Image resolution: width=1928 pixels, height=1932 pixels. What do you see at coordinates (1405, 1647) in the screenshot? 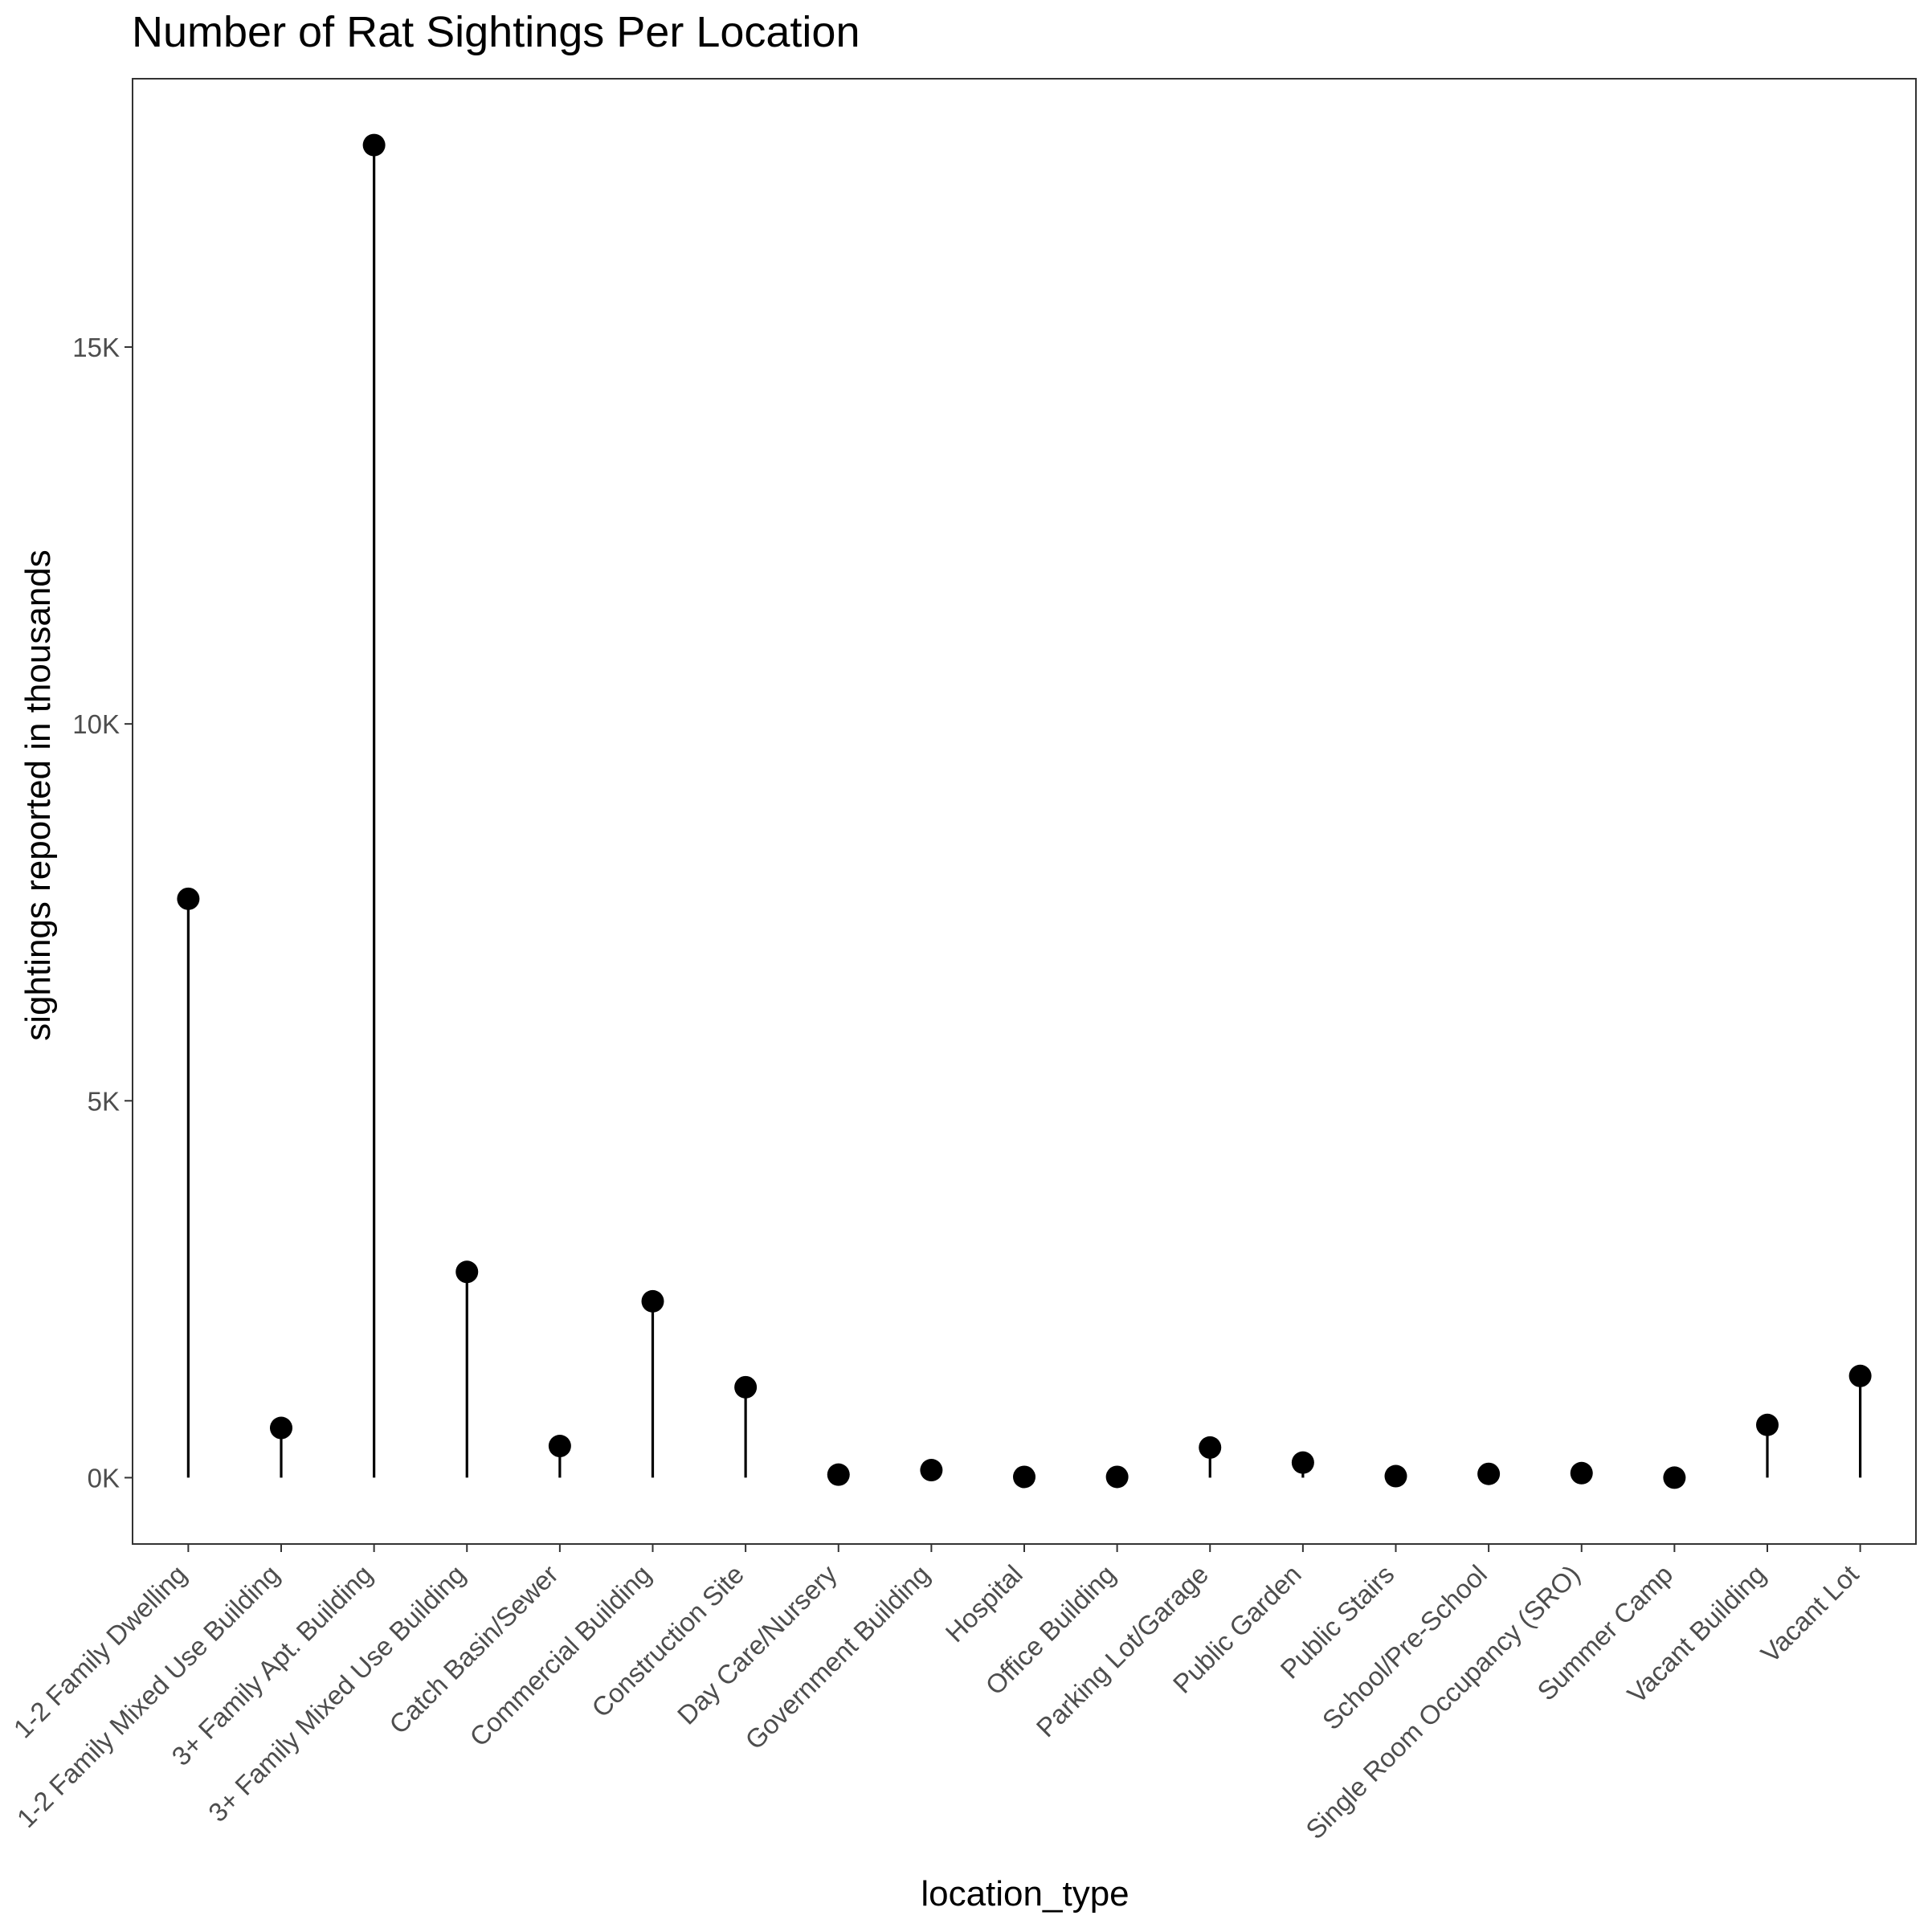
I see `x-tick-label: School/Pre-School` at bounding box center [1405, 1647].